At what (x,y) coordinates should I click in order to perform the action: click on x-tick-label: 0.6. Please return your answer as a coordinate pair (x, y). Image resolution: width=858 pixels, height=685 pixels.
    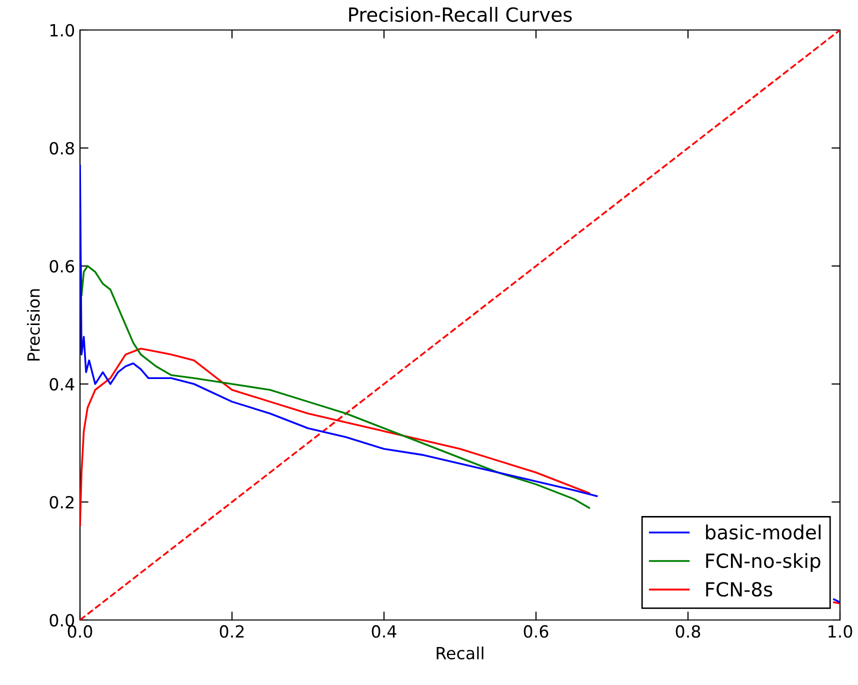
    Looking at the image, I should click on (536, 631).